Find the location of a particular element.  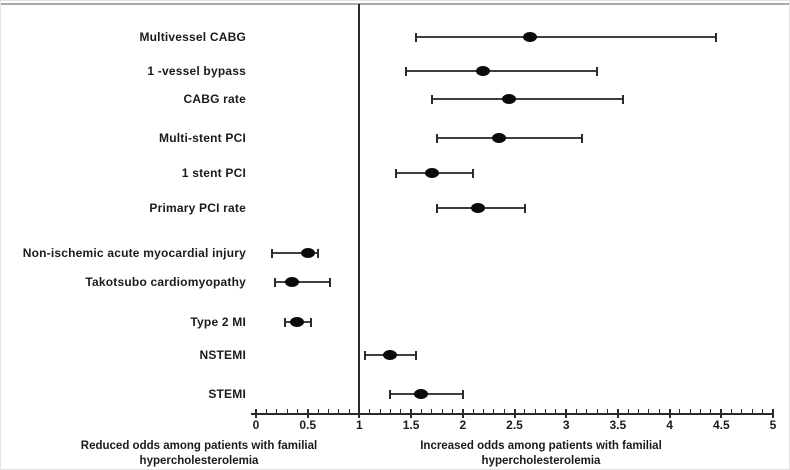

top-border-strip is located at coordinates (395, 4).